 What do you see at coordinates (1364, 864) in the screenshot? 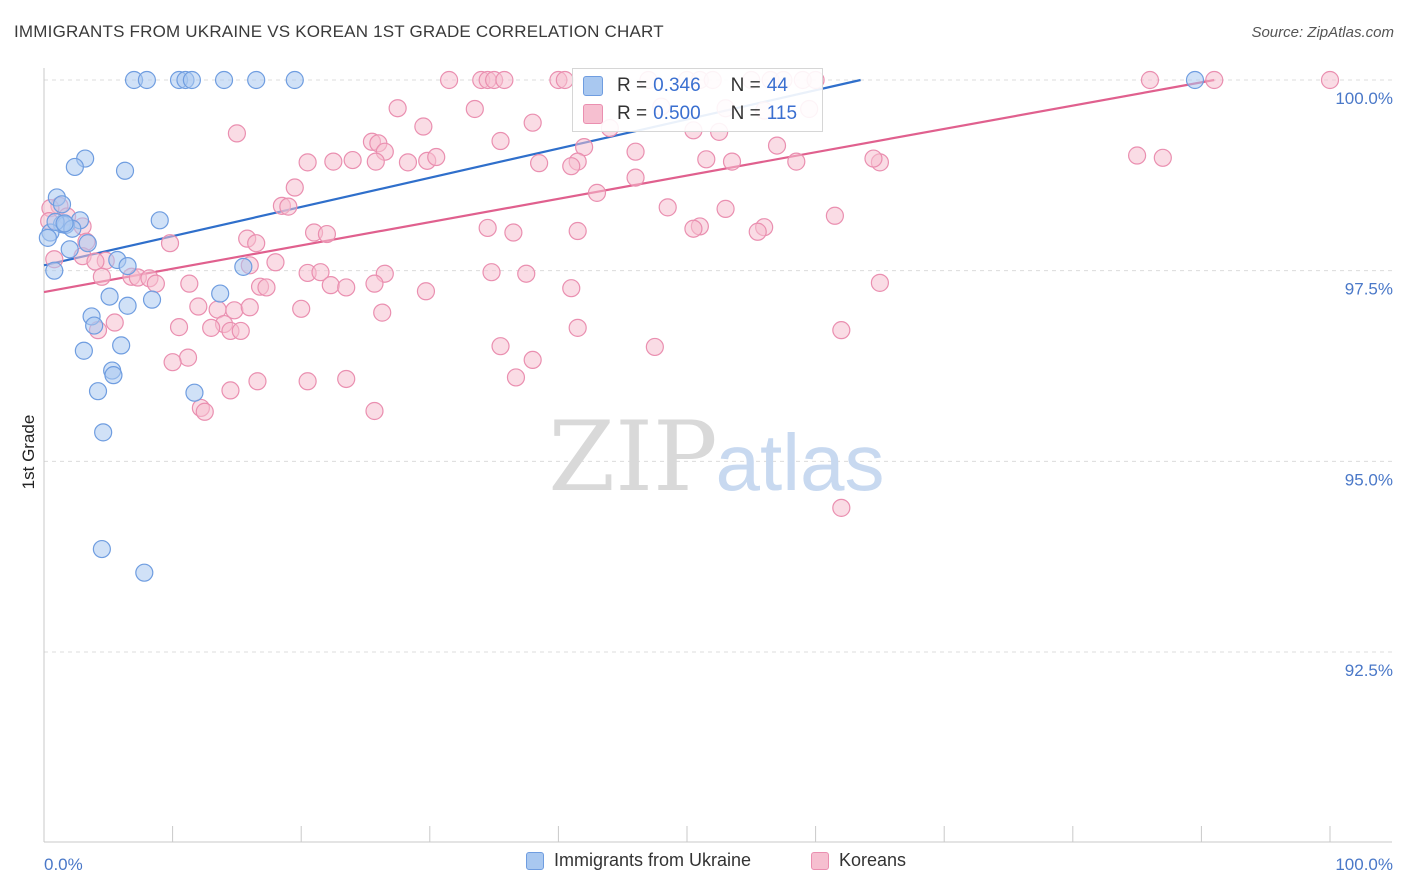
I see `x-tick-label-max: 100.0%` at bounding box center [1364, 864].